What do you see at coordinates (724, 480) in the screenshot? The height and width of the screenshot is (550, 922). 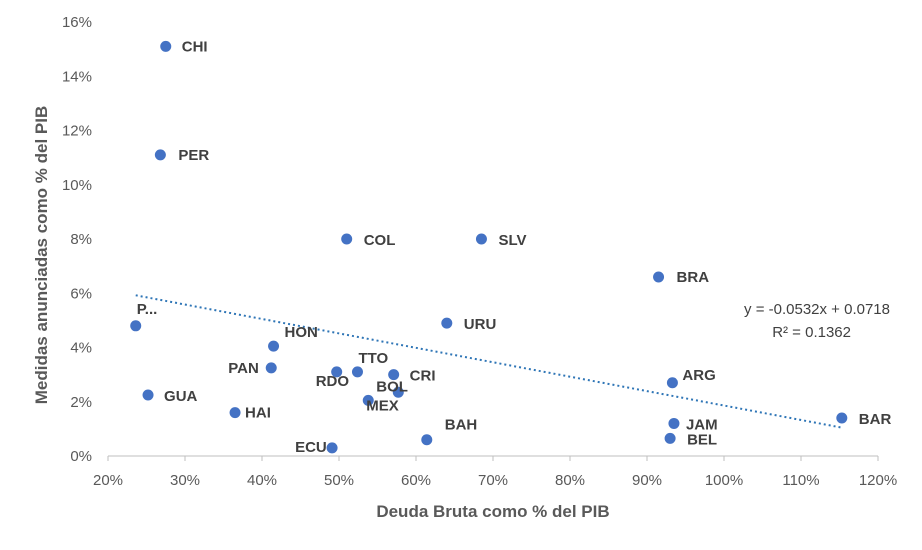 I see `x-tick-label: 100%` at bounding box center [724, 480].